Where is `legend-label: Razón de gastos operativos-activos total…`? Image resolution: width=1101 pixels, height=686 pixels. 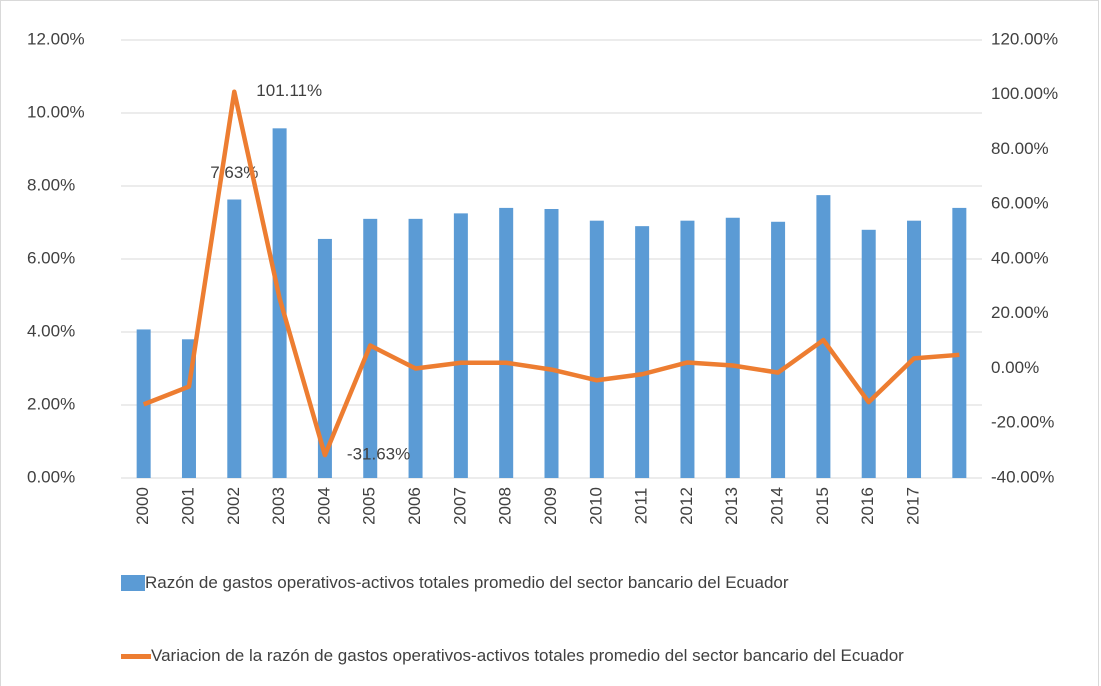 legend-label: Razón de gastos operativos-activos total… is located at coordinates (467, 582).